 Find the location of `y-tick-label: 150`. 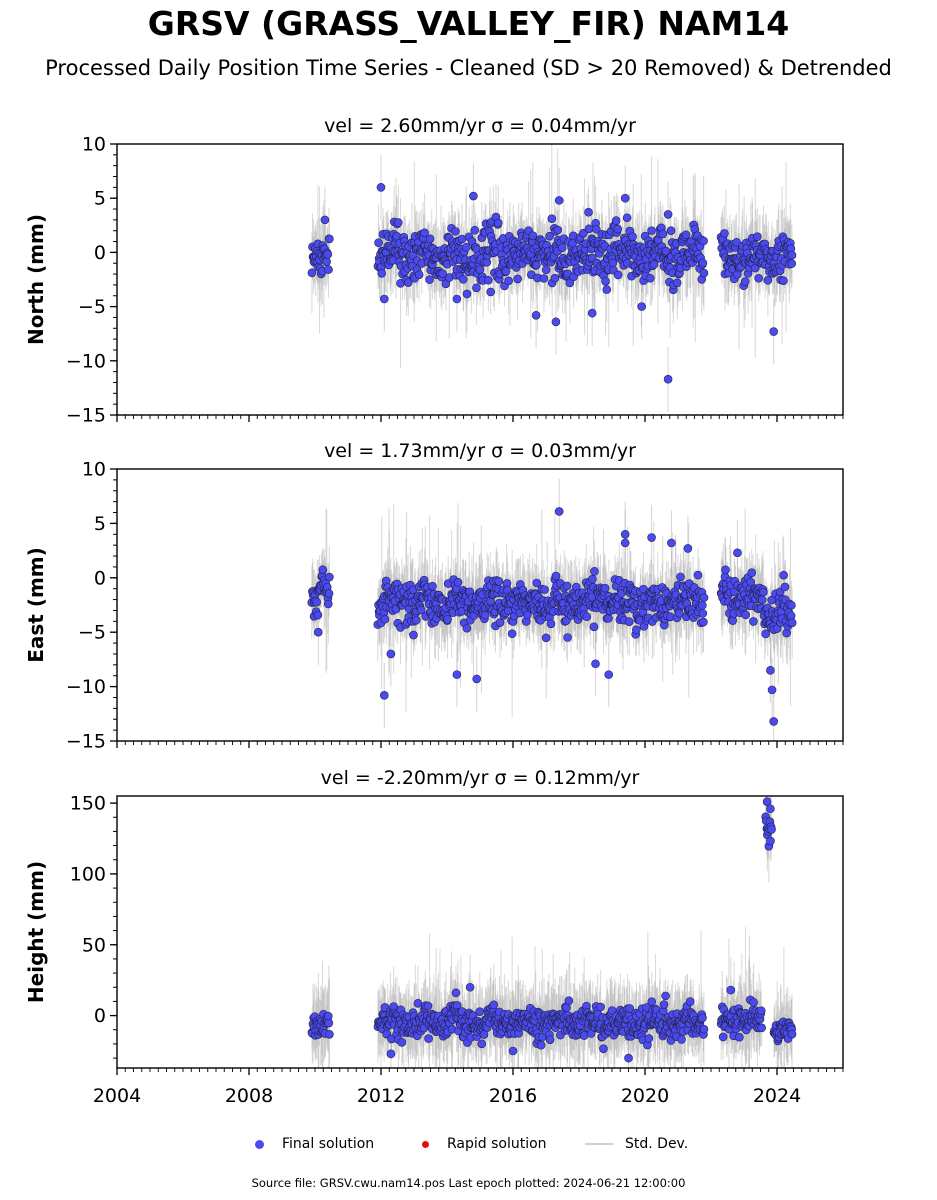

y-tick-label: 150 is located at coordinates (88, 804).